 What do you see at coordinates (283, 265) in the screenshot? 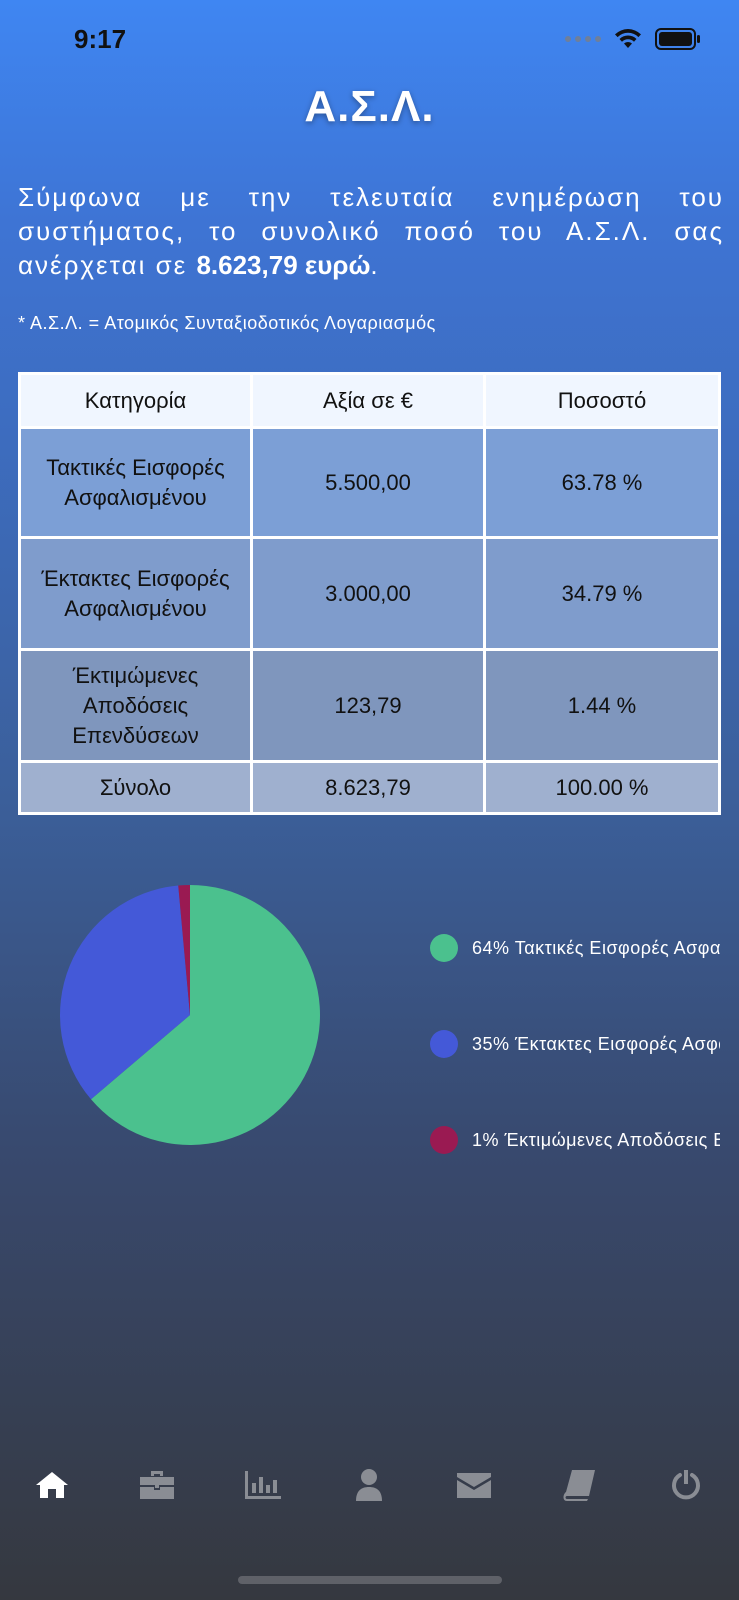
I see `total-amount: 8.623,79 ευρώ` at bounding box center [283, 265].